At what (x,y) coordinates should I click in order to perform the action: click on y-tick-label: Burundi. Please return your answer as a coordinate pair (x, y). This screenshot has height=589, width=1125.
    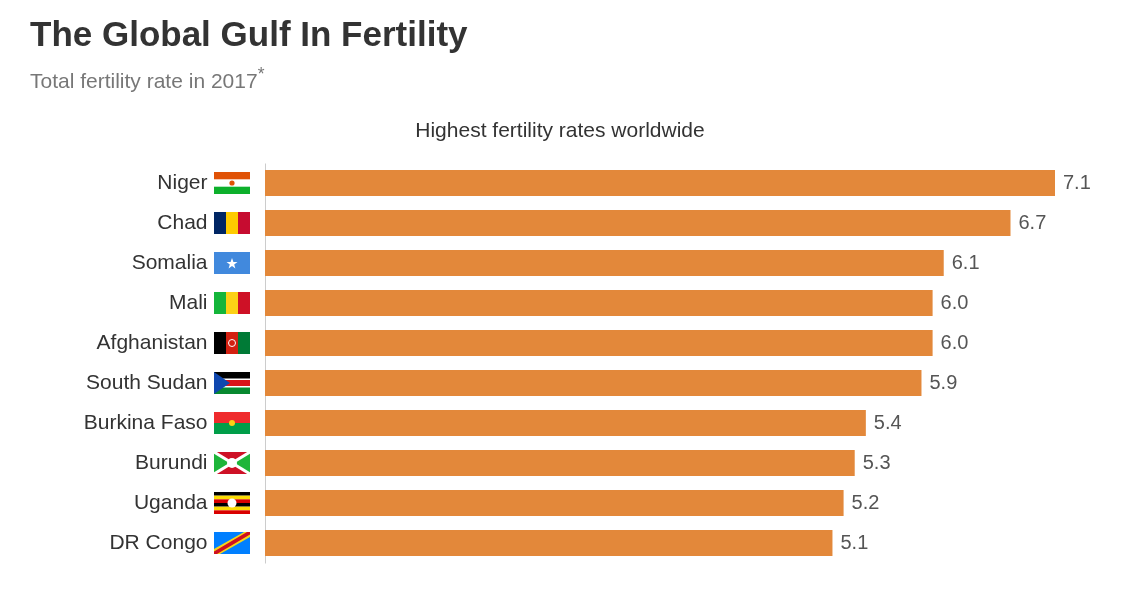
    Looking at the image, I should click on (171, 461).